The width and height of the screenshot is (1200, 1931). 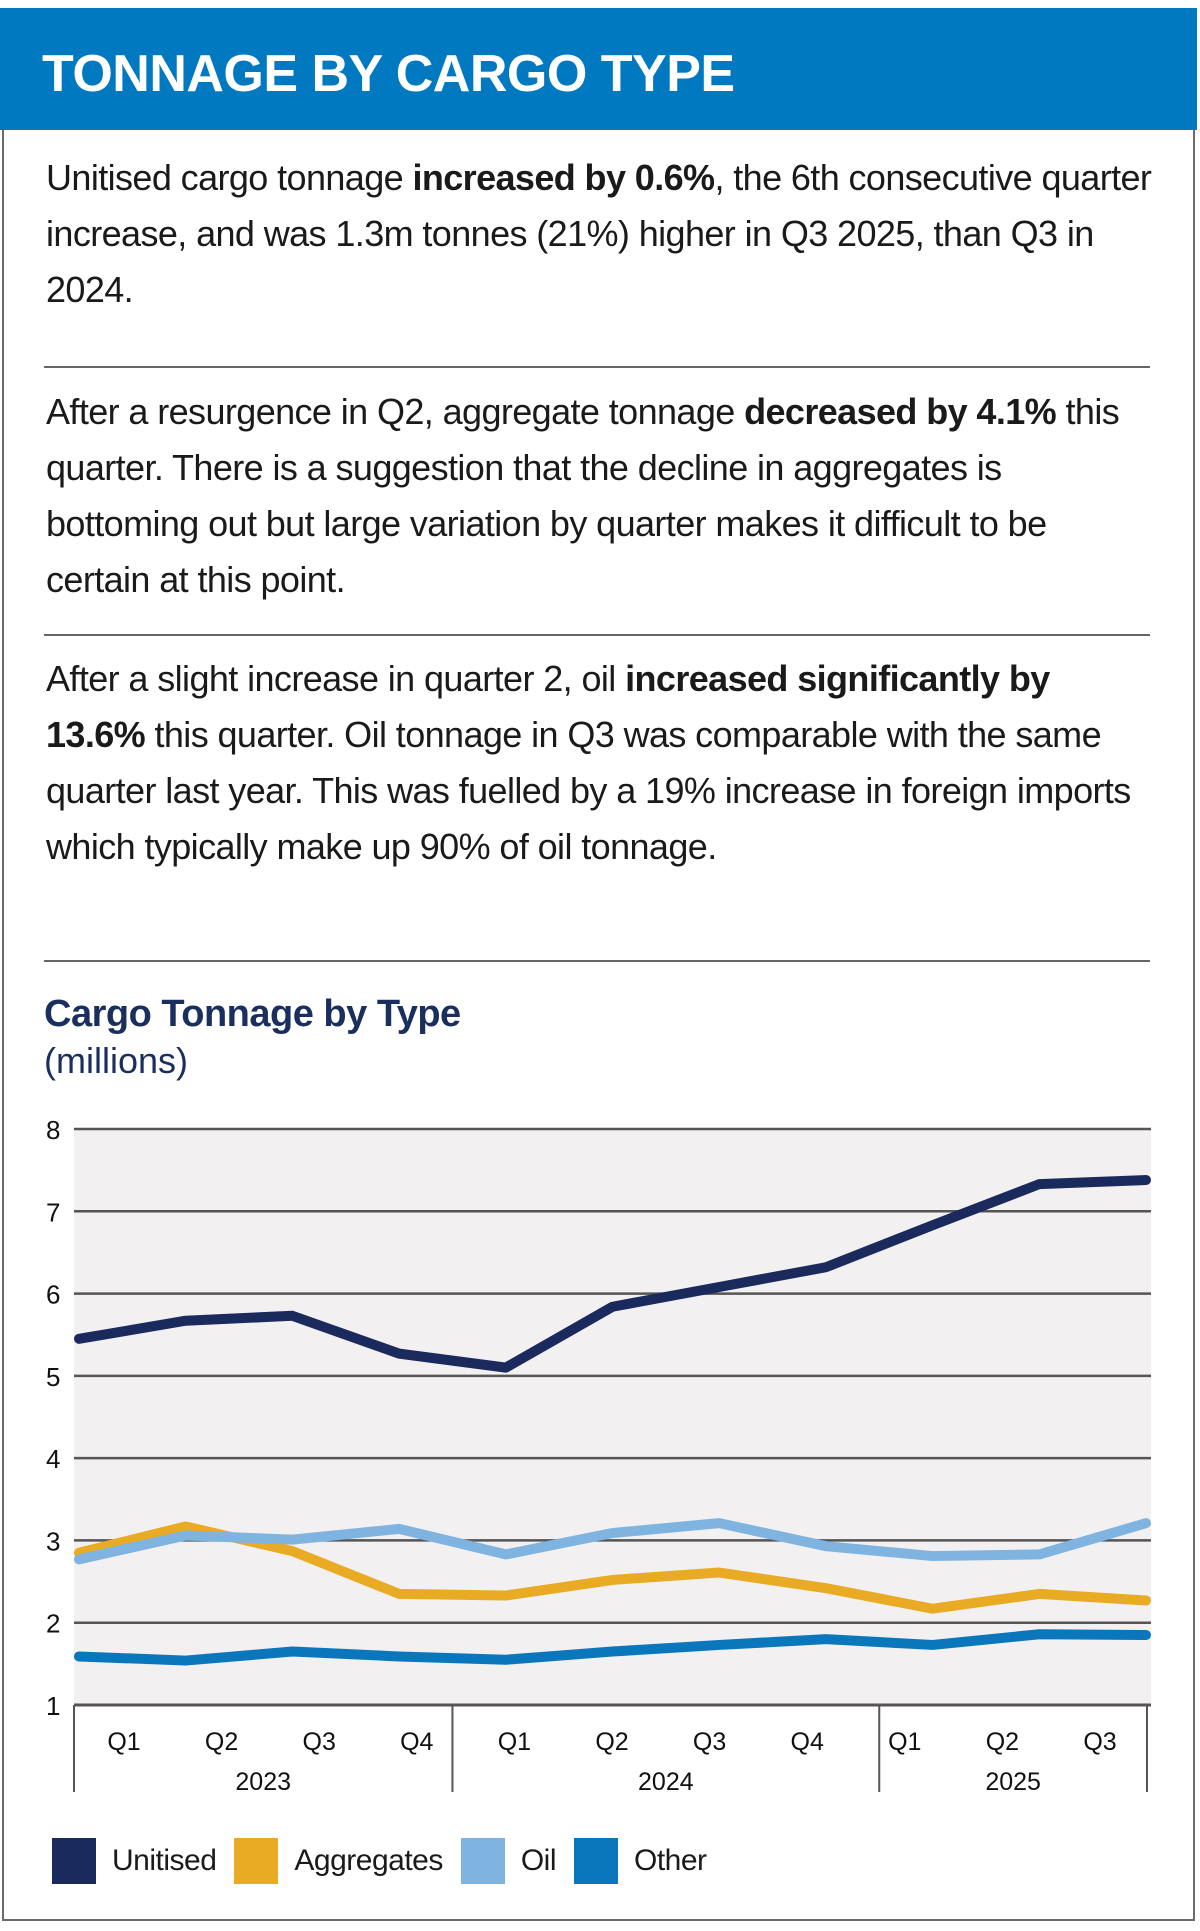 What do you see at coordinates (53, 1377) in the screenshot?
I see `y-tick-label: 5` at bounding box center [53, 1377].